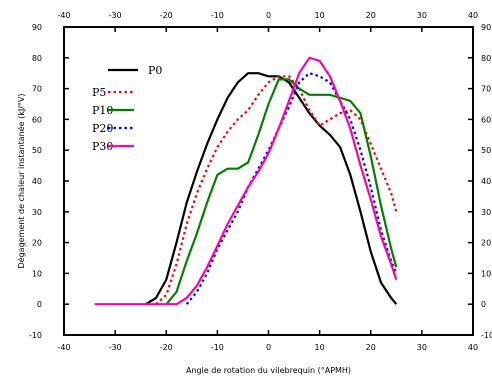 The height and width of the screenshot is (385, 492). I want to click on y-tick-label-right: 50, so click(486, 150).